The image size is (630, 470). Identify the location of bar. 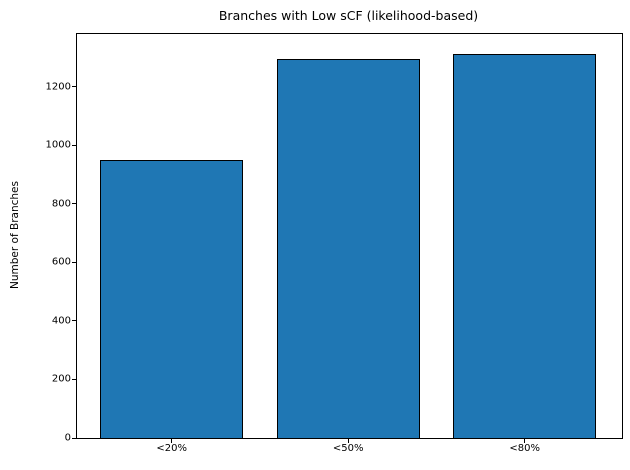
(172, 298).